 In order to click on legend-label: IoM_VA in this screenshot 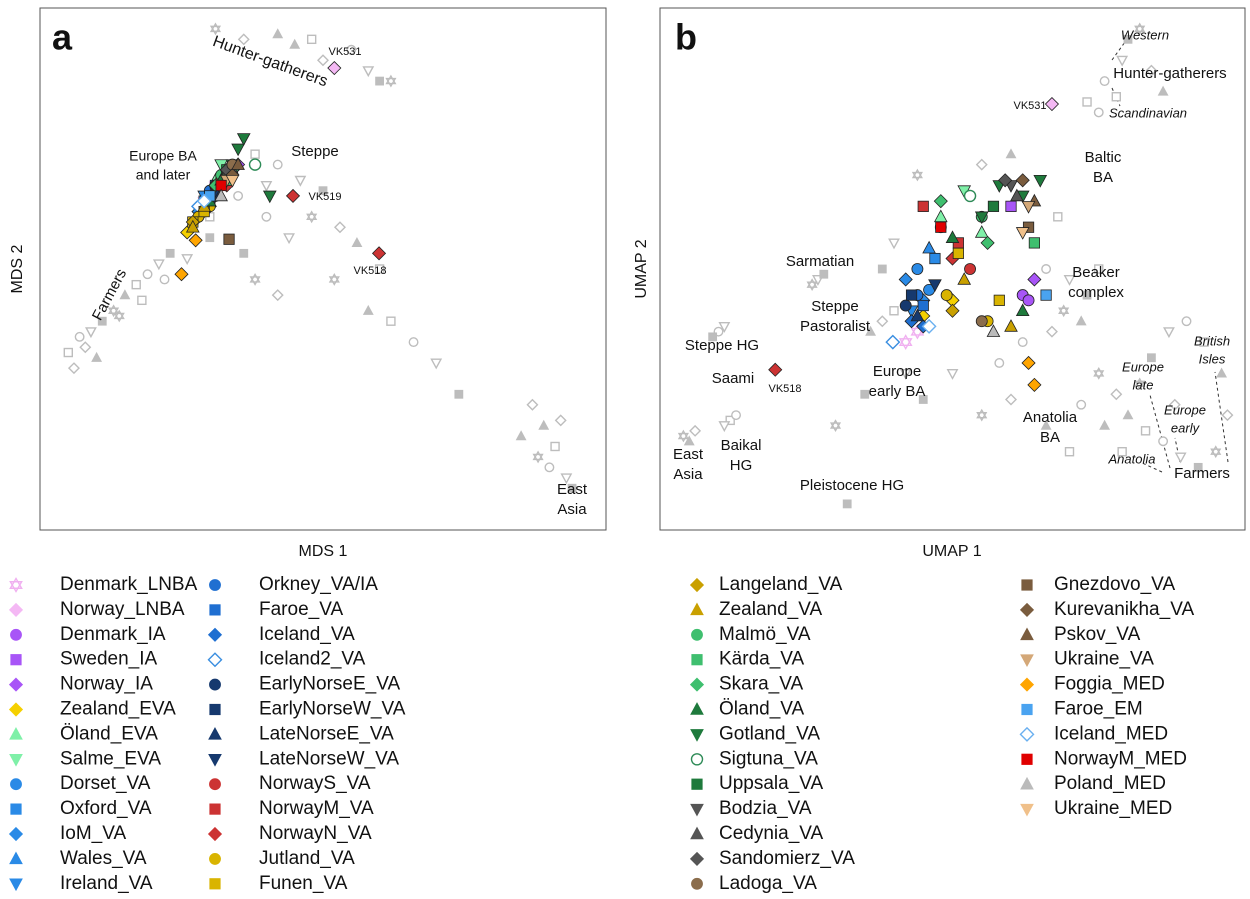, I will do `click(93, 833)`.